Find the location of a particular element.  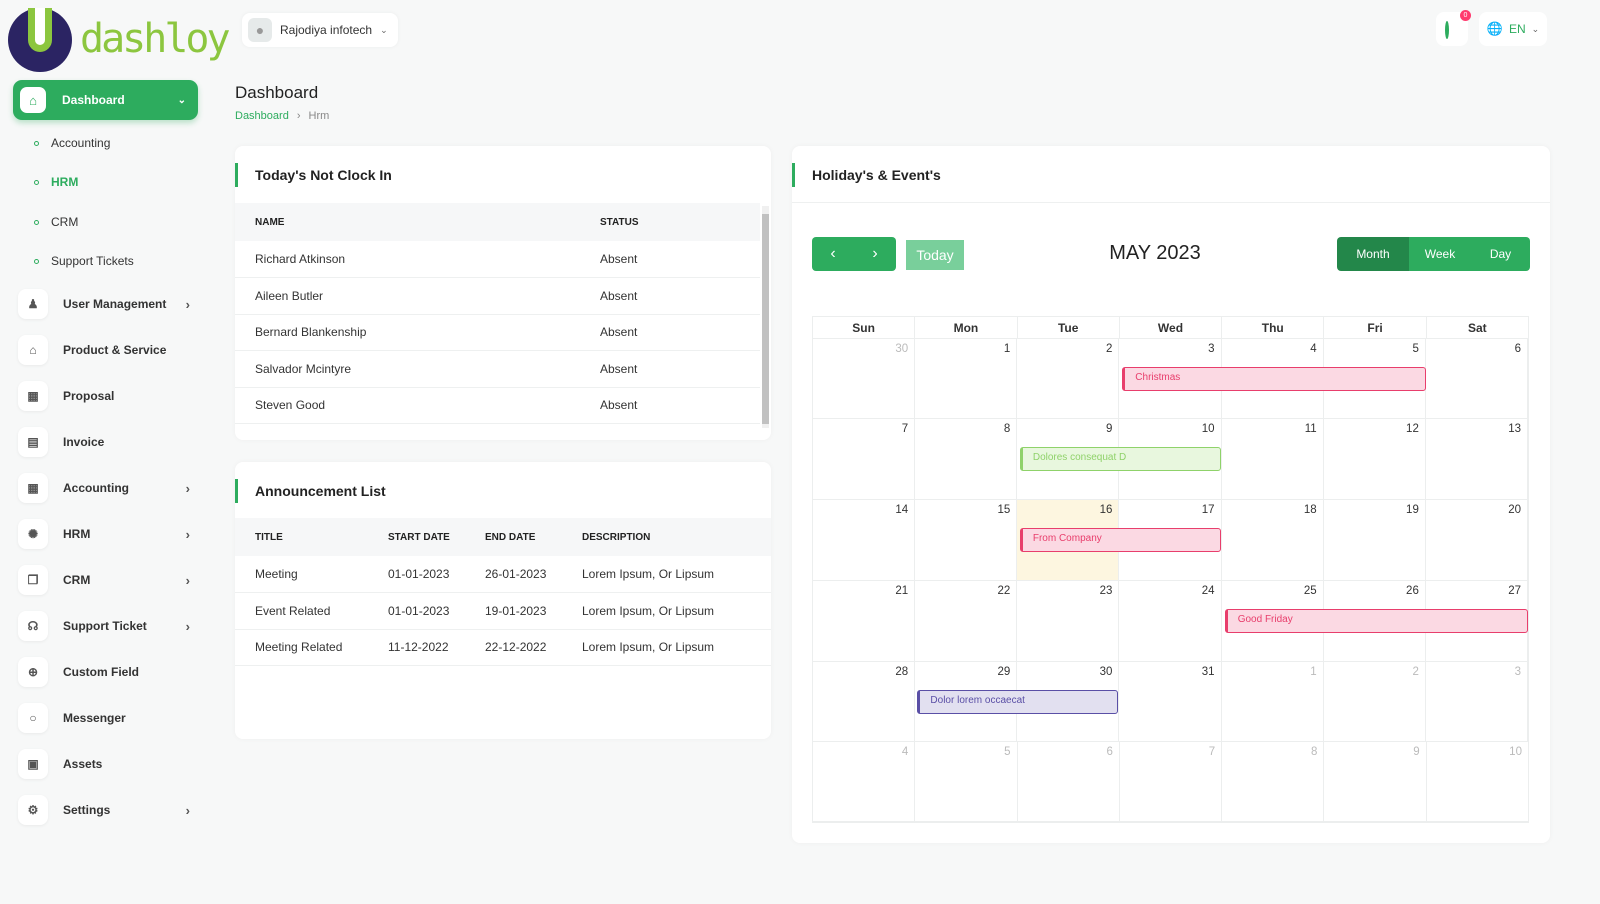

calendar-day: 3 is located at coordinates (1476, 702).